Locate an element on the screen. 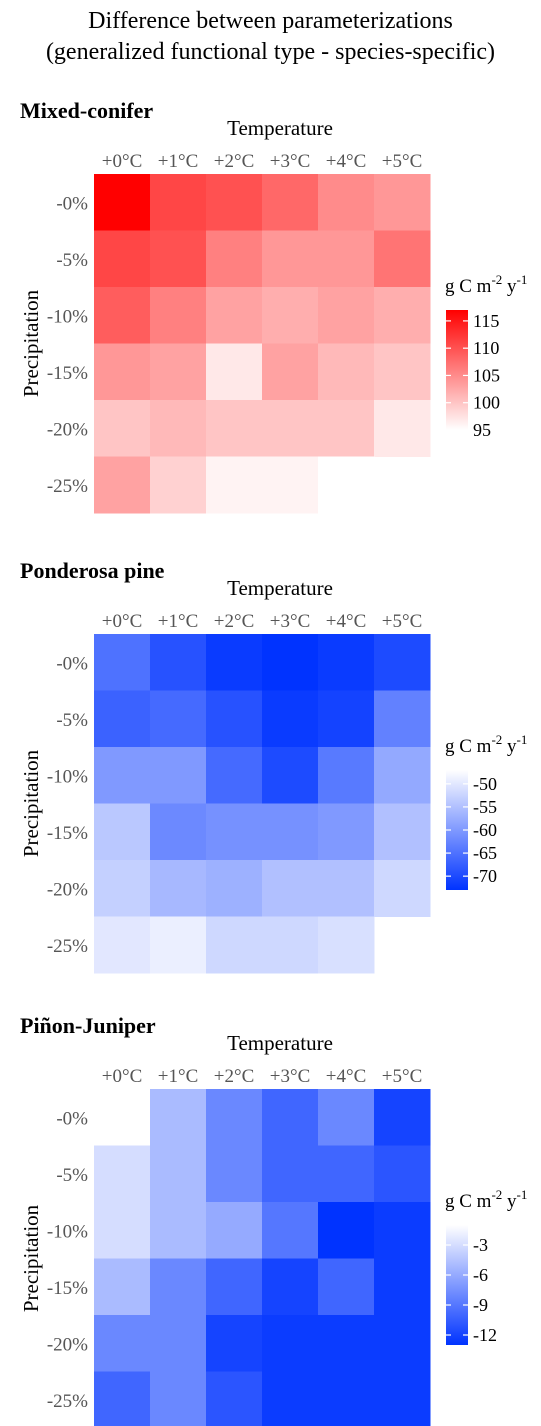 The image size is (541, 1426). legend-break-label: -3 is located at coordinates (480, 1245).